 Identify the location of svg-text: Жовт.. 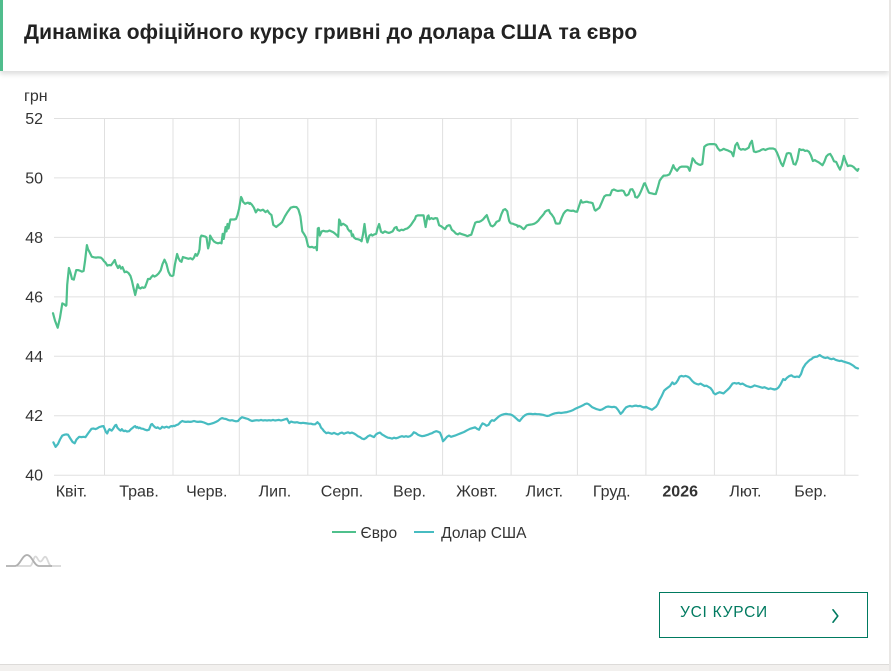
(477, 492).